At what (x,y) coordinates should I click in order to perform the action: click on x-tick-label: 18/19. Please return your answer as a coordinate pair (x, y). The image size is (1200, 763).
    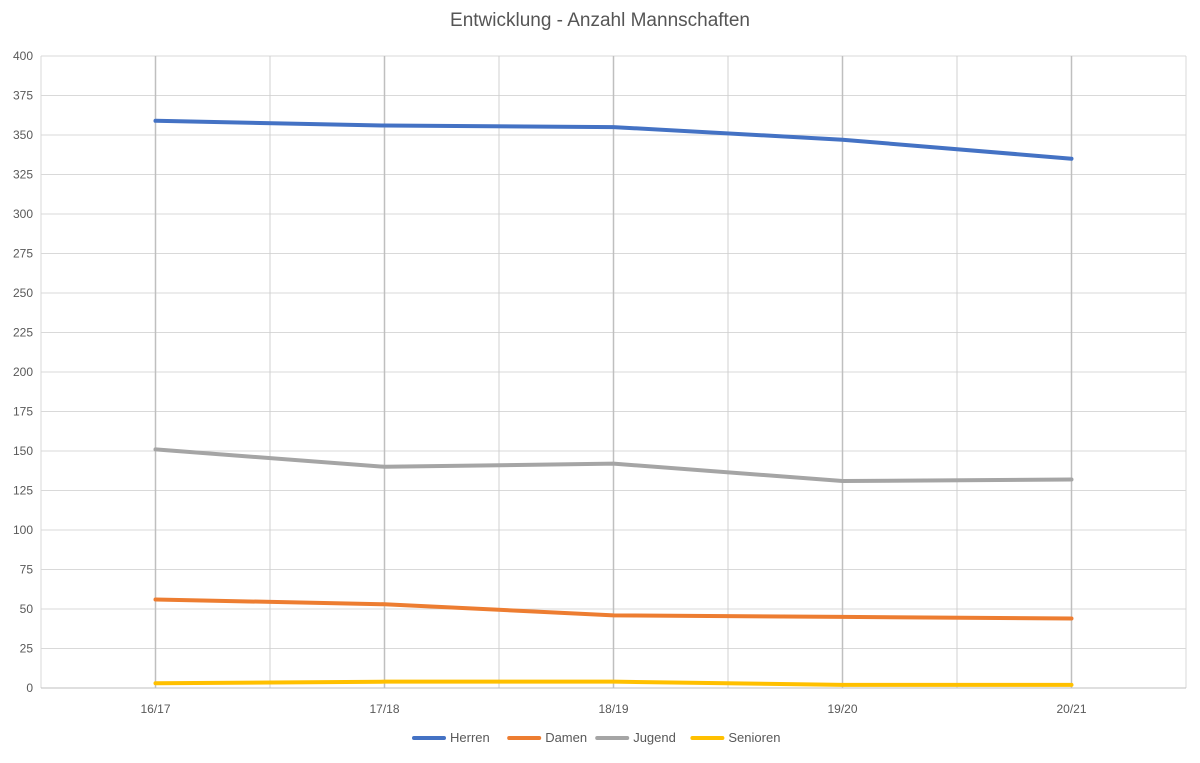
    Looking at the image, I should click on (613, 709).